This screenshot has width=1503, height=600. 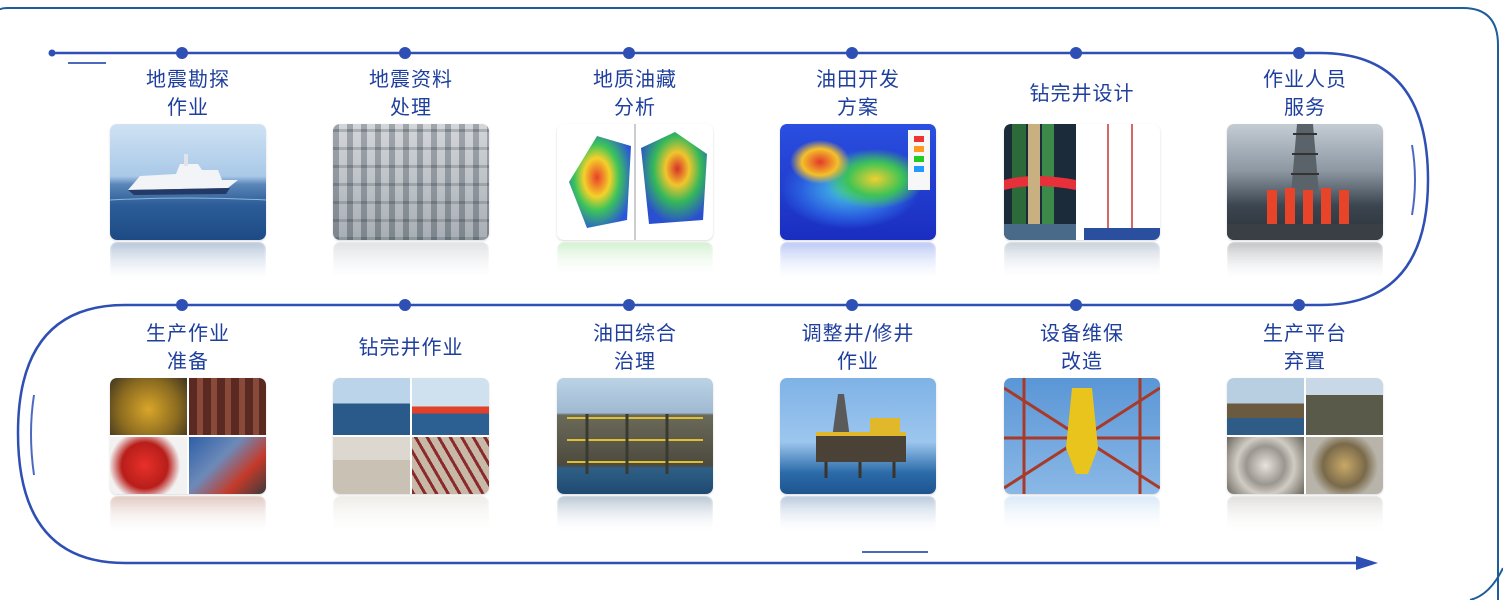 I want to click on step-reservoir-analysis: 地质油藏 分析, so click(x=635, y=170).